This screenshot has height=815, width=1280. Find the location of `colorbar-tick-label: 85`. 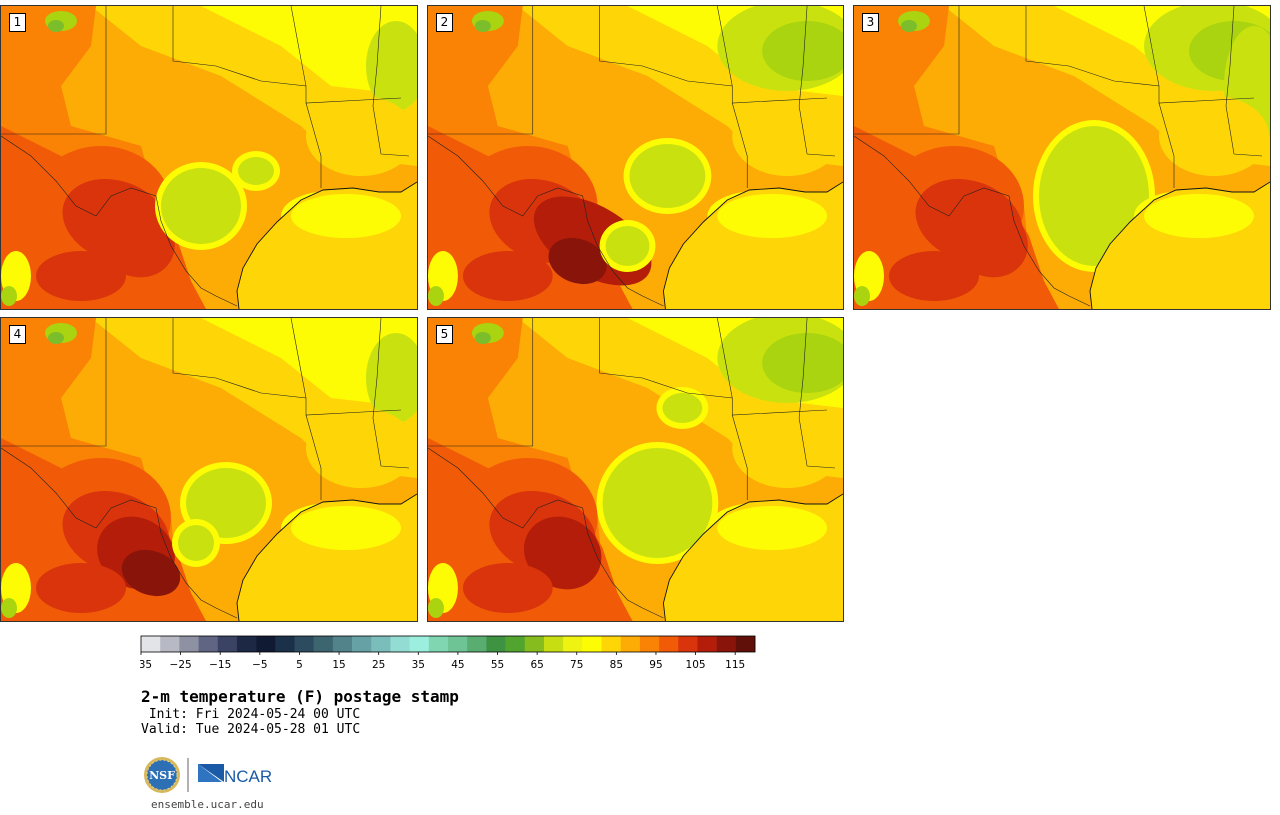

colorbar-tick-label: 85 is located at coordinates (616, 665).